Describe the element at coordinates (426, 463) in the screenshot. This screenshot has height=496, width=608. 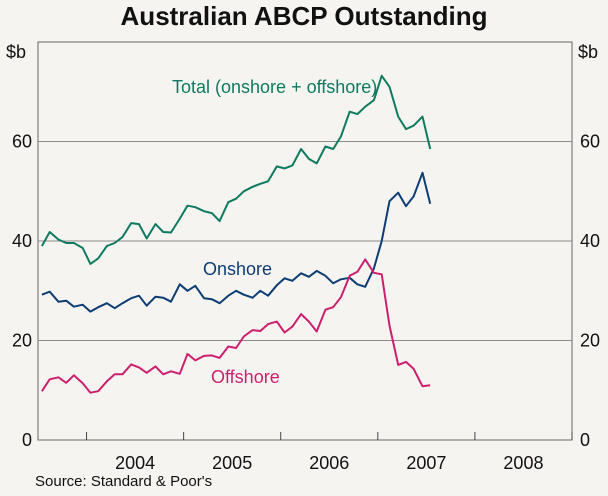
I see `x-tick-label: 2007` at that location.